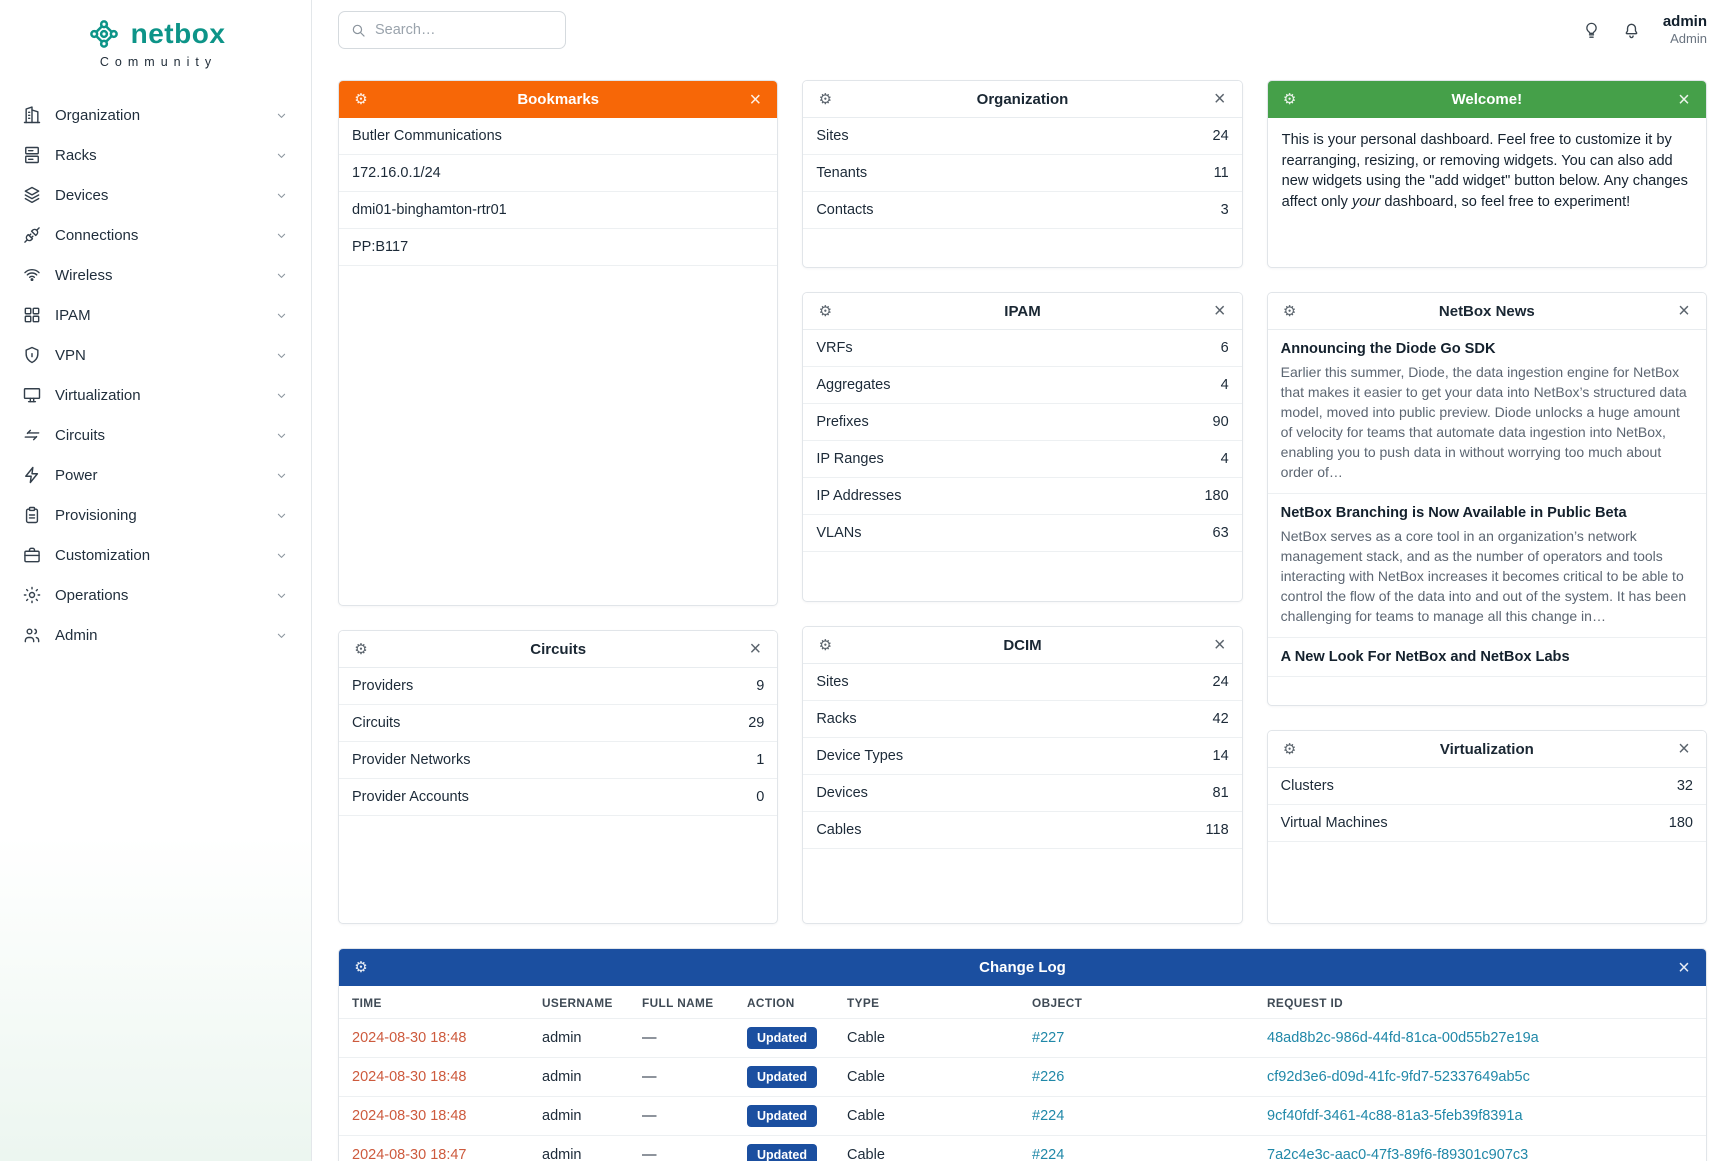  What do you see at coordinates (579, 1077) in the screenshot?
I see `changelog-username: admin` at bounding box center [579, 1077].